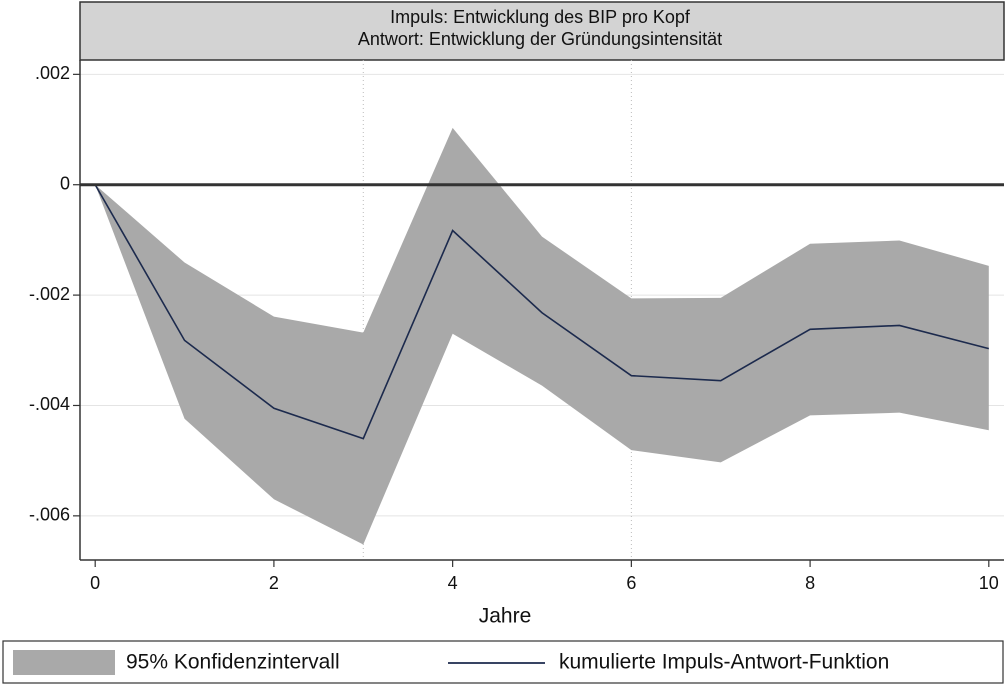 Image resolution: width=1005 pixels, height=684 pixels. I want to click on legend-label: 95% Konfidenzintervall, so click(233, 662).